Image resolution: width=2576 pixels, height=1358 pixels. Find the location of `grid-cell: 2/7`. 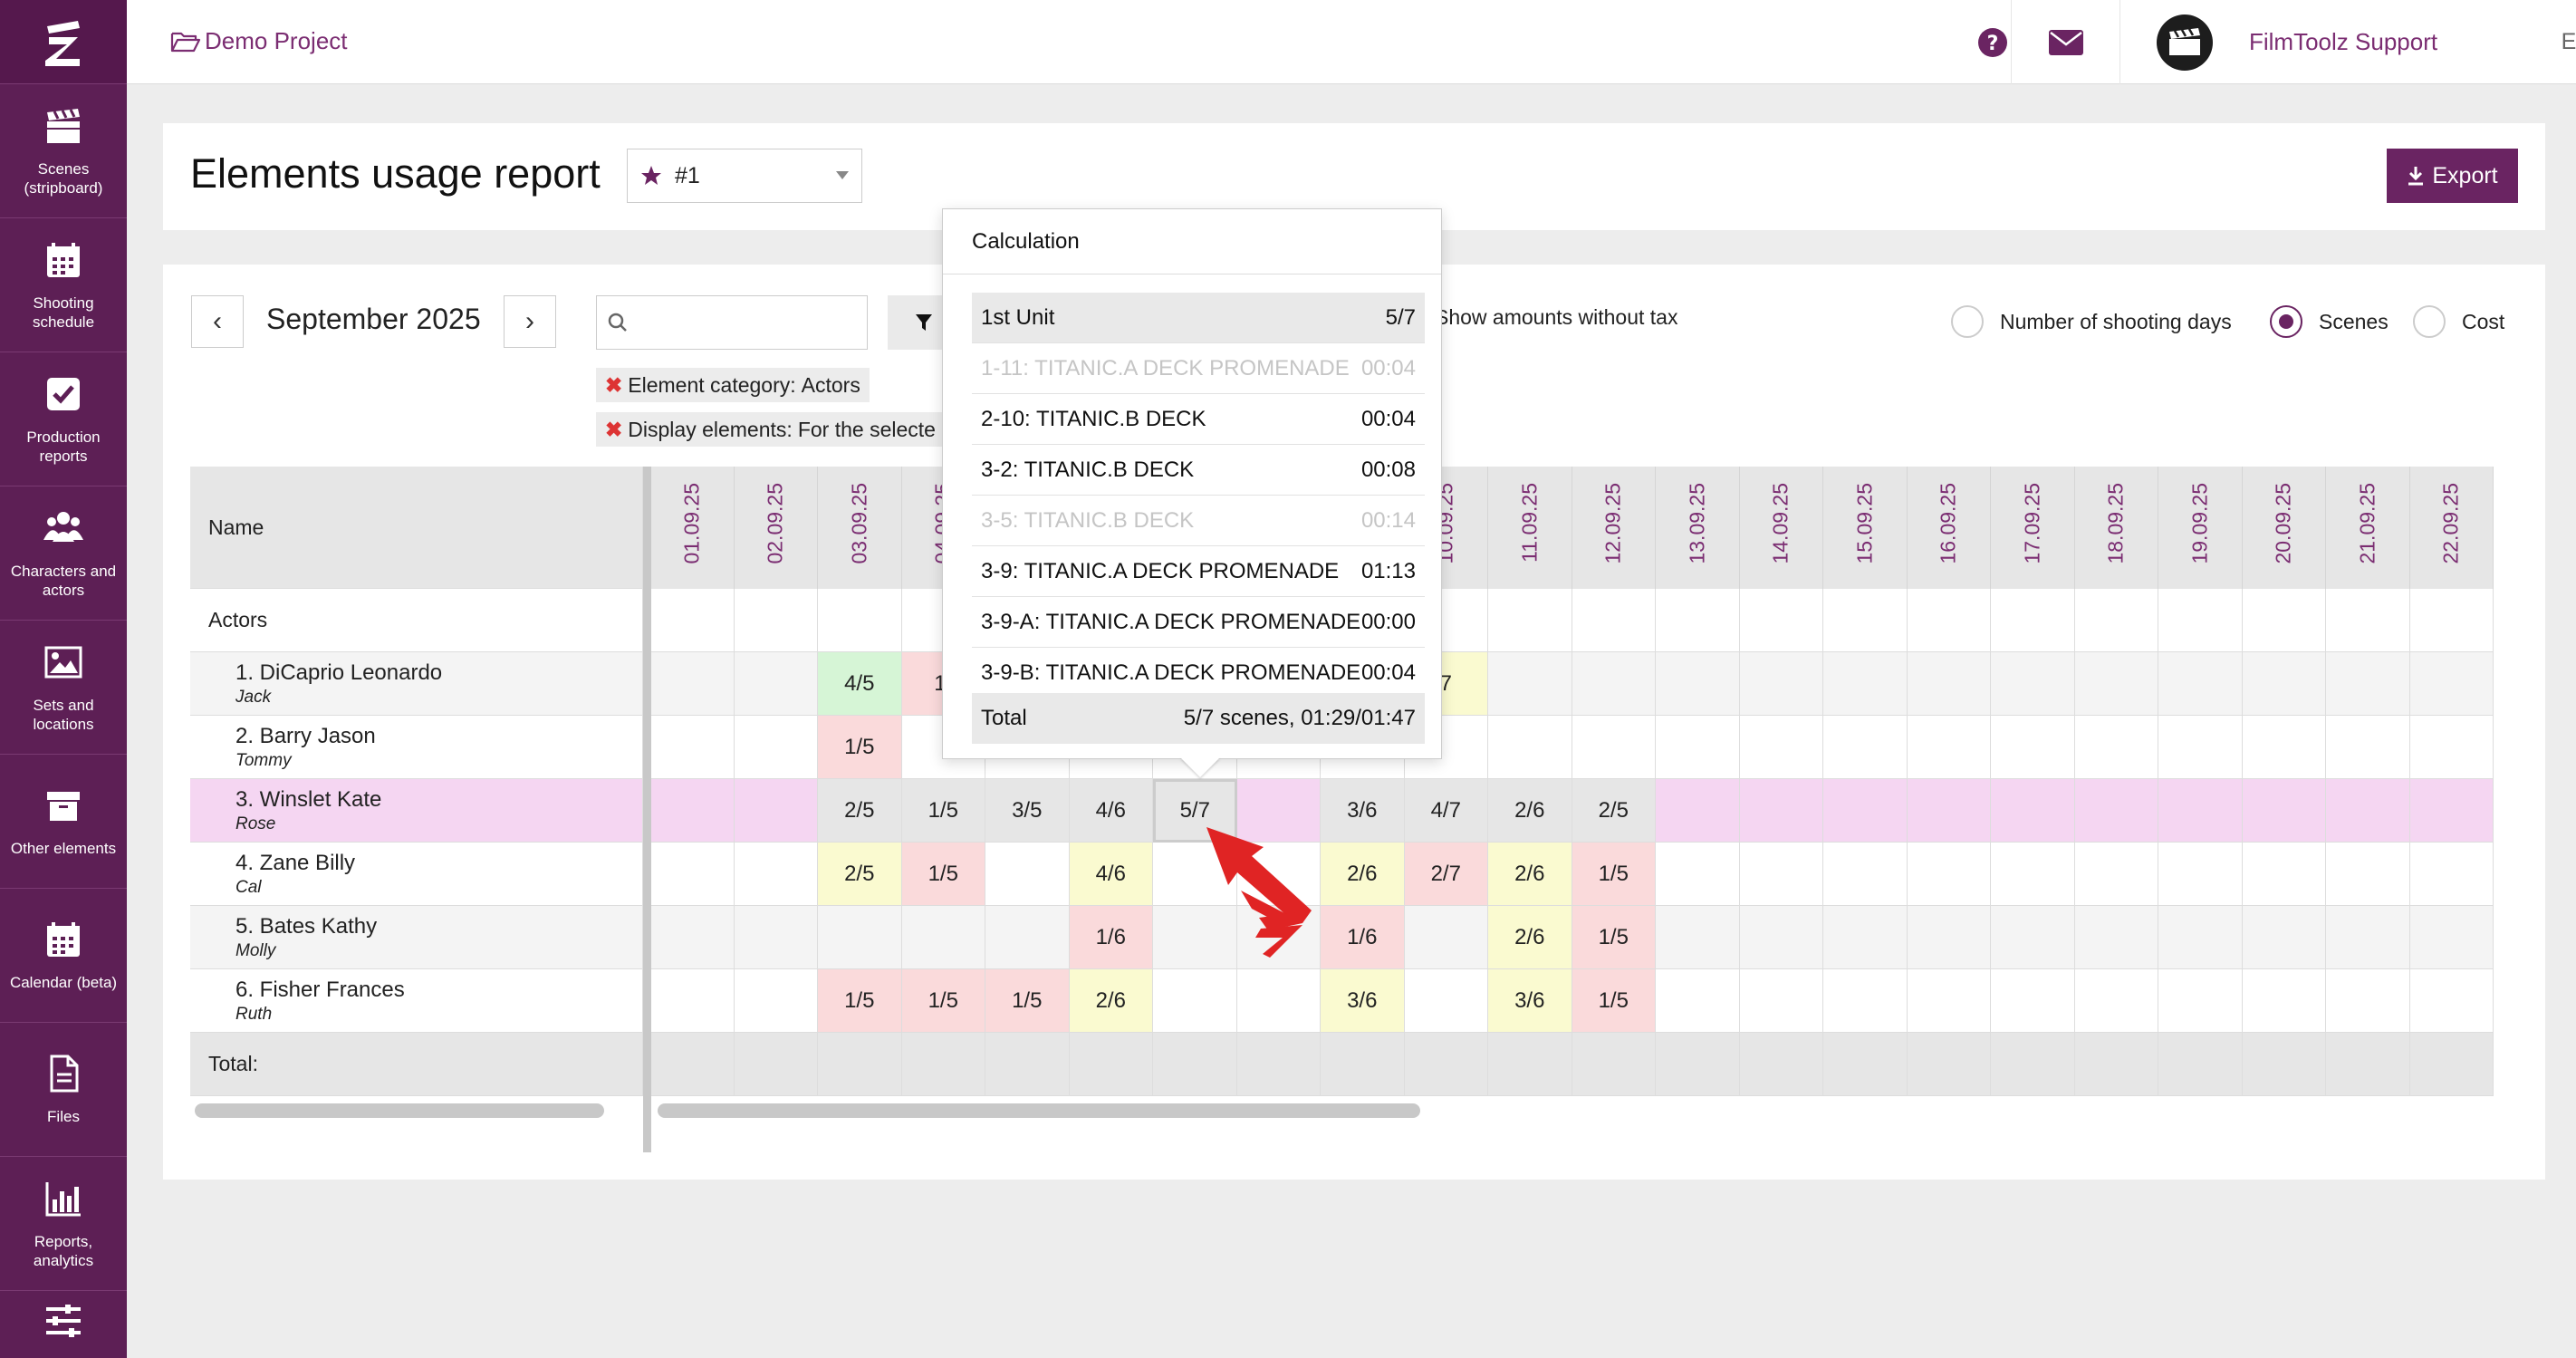

grid-cell: 2/7 is located at coordinates (1446, 874).